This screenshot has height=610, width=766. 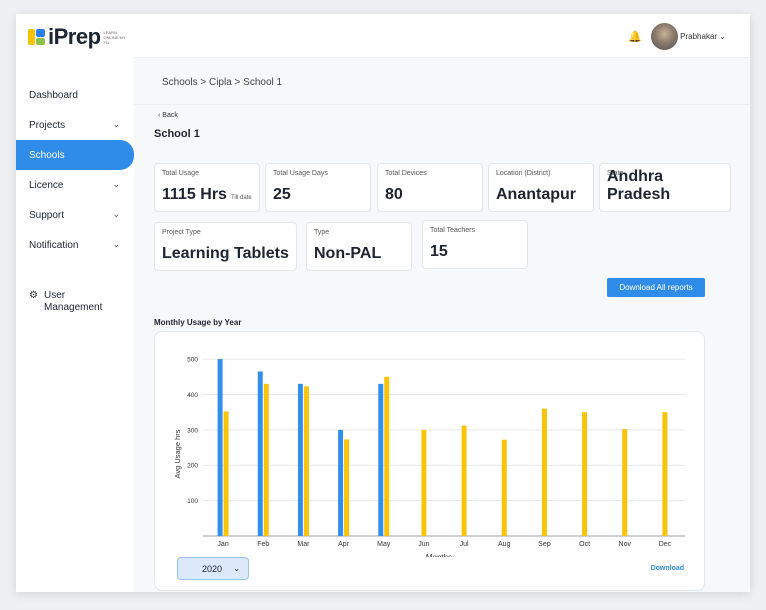 I want to click on gear-icon: ⚙, so click(x=33, y=295).